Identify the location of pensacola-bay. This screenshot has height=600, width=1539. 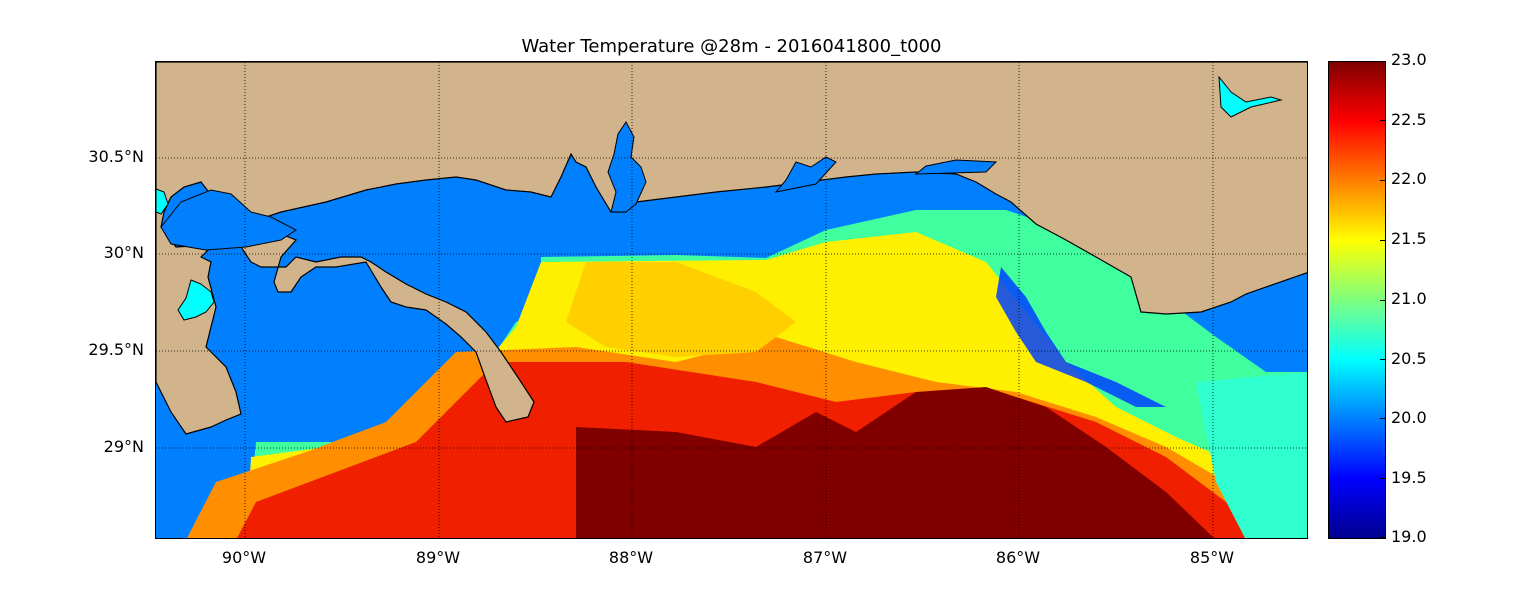
(805, 174).